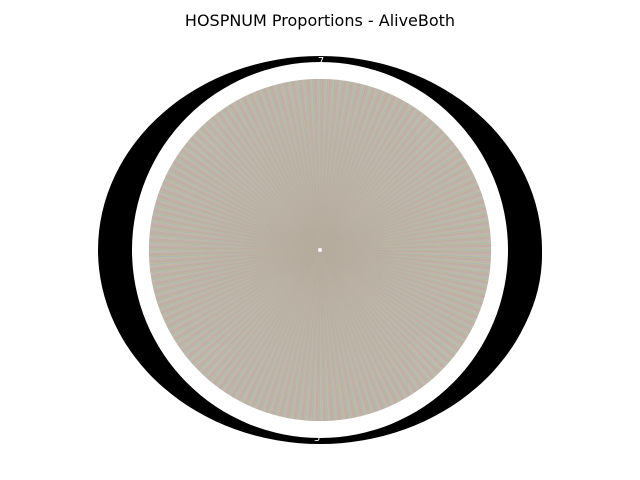 This screenshot has width=640, height=480. What do you see at coordinates (317, 438) in the screenshot?
I see `slice-label: 3` at bounding box center [317, 438].